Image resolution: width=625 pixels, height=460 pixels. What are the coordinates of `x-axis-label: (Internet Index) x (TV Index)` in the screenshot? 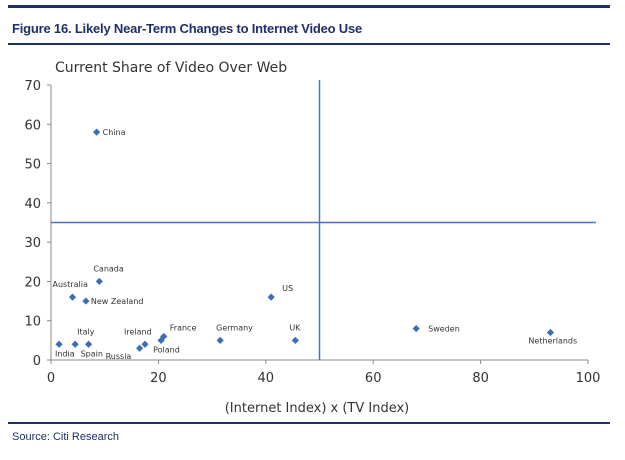 It's located at (317, 408).